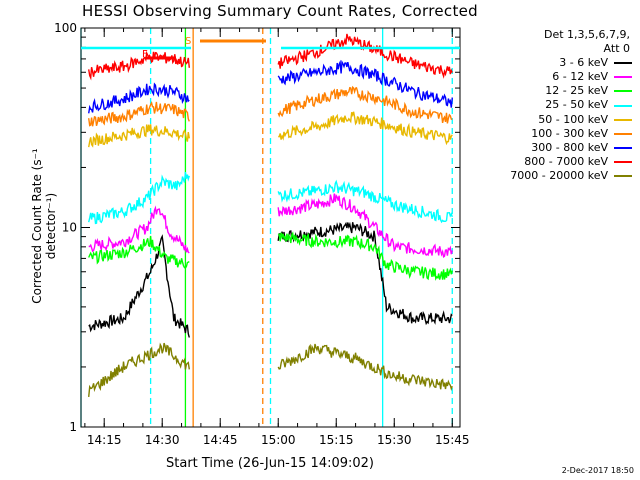  What do you see at coordinates (162, 440) in the screenshot?
I see `x-tick-label-1: 14:30` at bounding box center [162, 440].